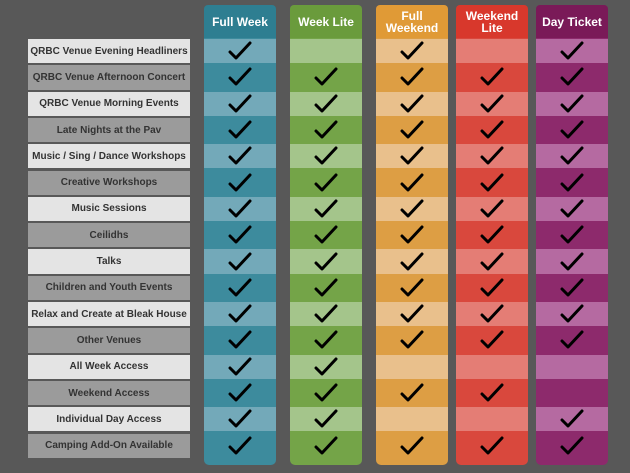 Image resolution: width=630 pixels, height=473 pixels. Describe the element at coordinates (109, 393) in the screenshot. I see `row-label: Weekend Access` at that location.